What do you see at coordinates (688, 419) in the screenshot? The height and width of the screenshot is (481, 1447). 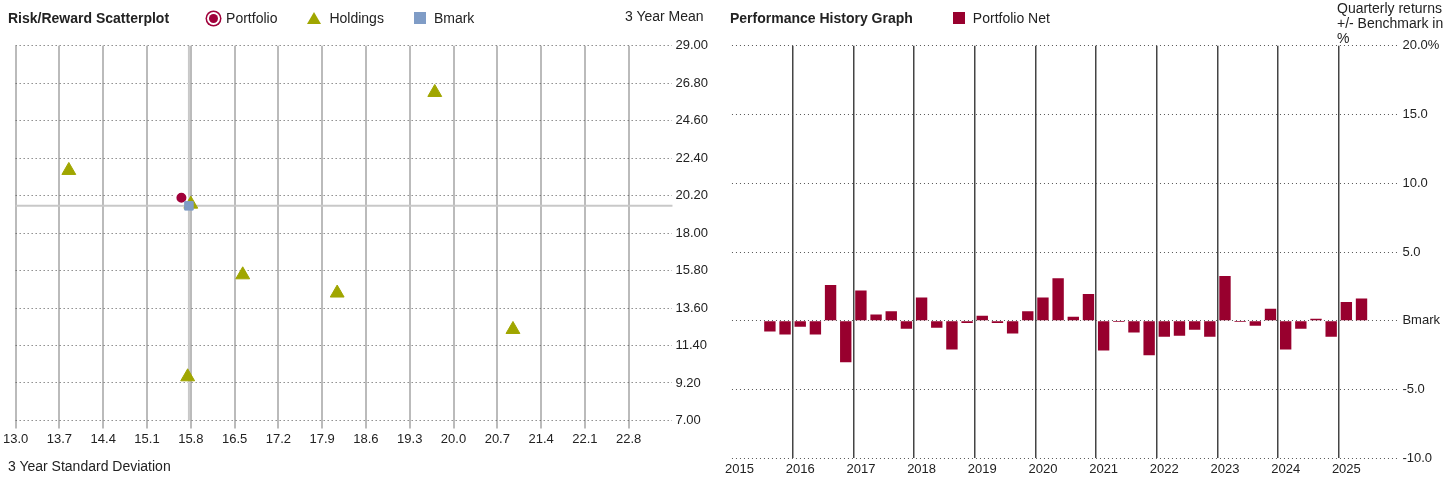 I see `y-tick-label: 7.00` at bounding box center [688, 419].